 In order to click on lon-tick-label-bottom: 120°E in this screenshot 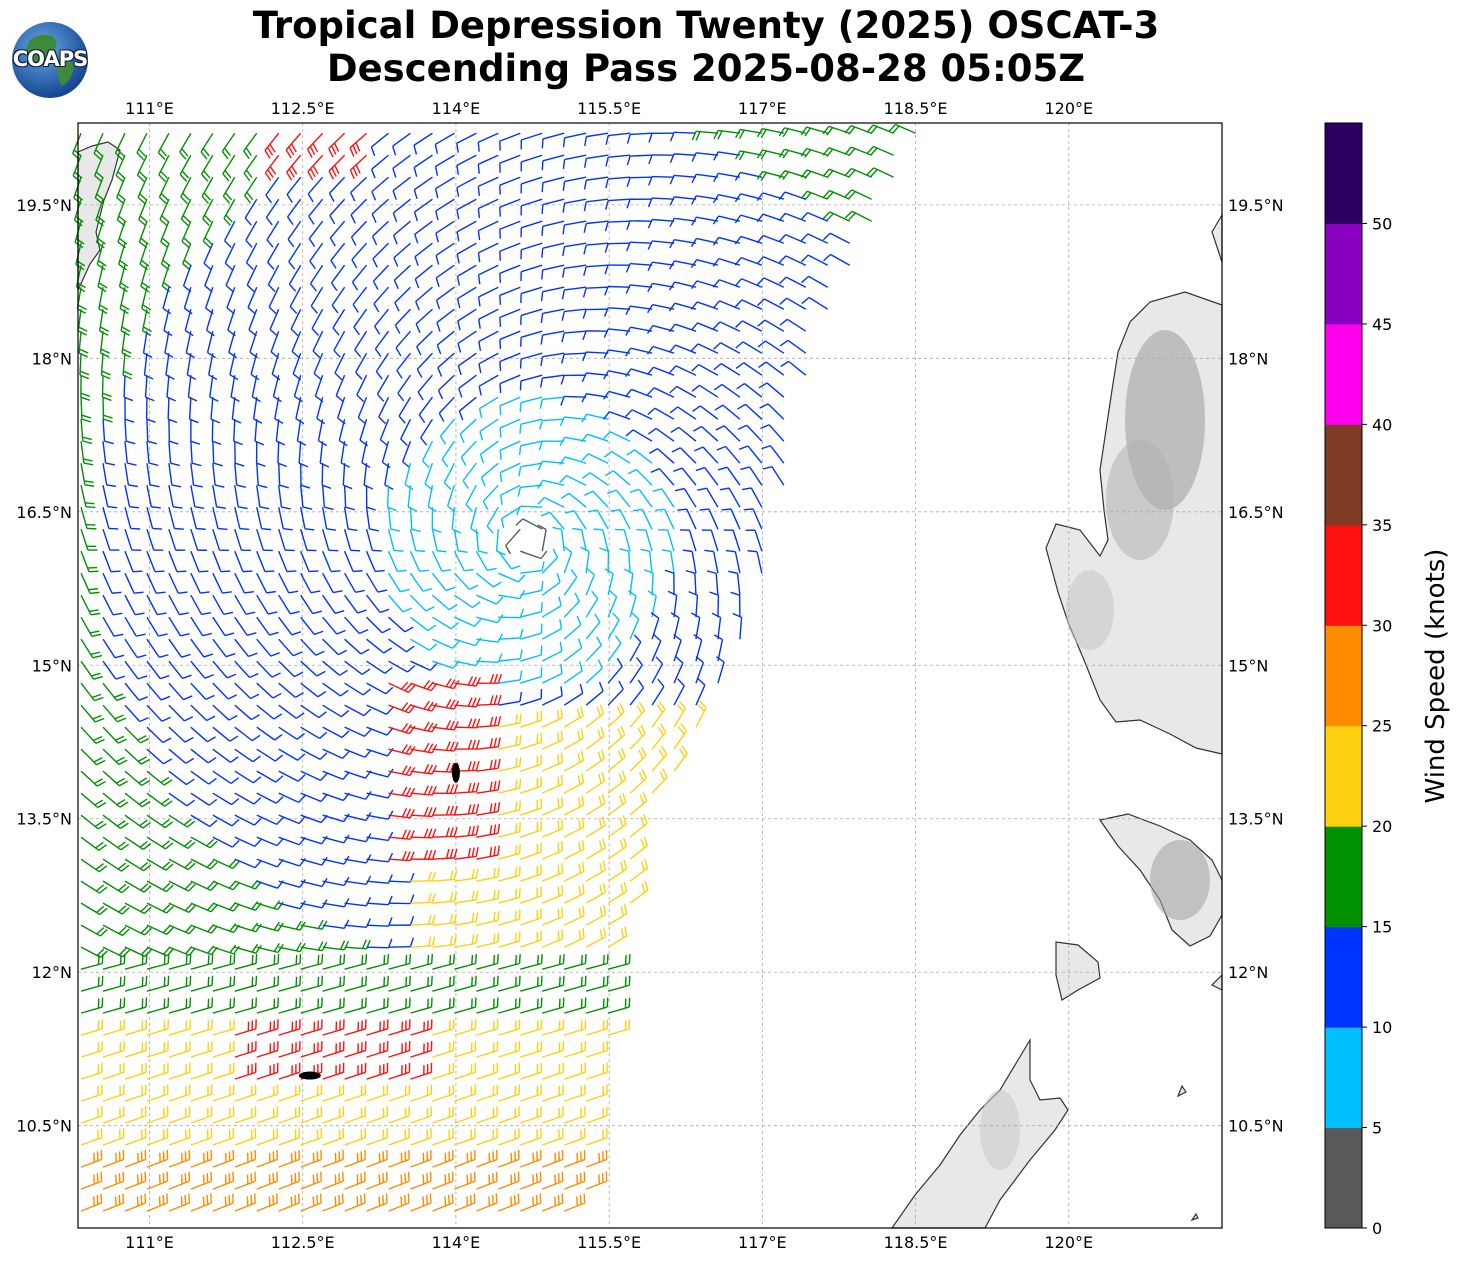, I will do `click(1068, 1242)`.